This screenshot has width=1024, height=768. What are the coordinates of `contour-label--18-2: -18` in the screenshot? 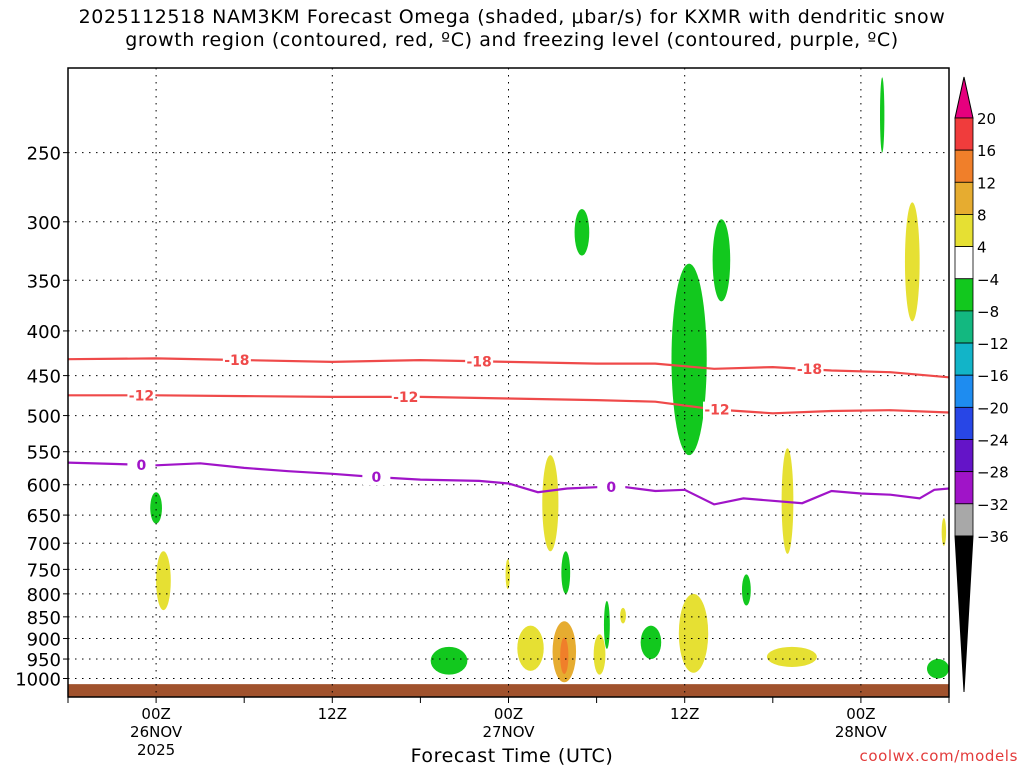 It's located at (809, 370).